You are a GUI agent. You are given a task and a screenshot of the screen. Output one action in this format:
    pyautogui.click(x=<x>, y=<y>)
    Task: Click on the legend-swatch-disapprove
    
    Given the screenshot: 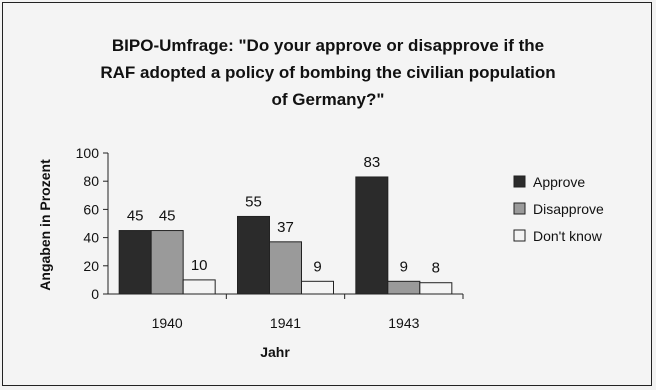 What is the action you would take?
    pyautogui.click(x=519, y=208)
    